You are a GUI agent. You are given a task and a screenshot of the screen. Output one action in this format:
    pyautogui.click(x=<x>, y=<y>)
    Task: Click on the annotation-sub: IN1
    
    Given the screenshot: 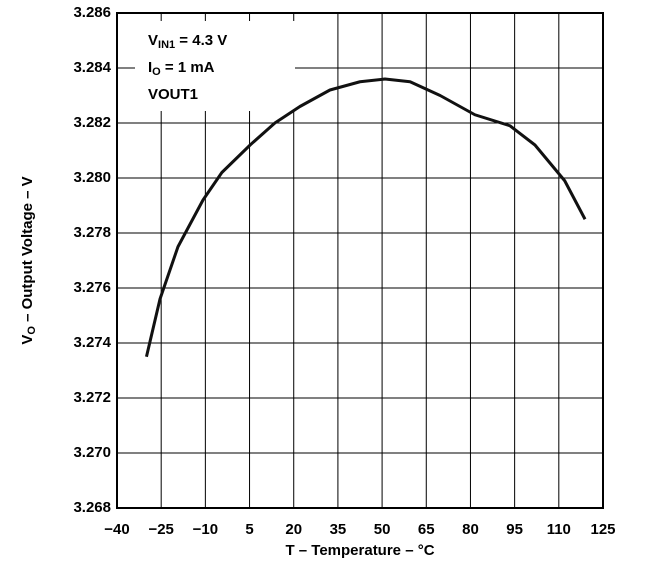 What is the action you would take?
    pyautogui.click(x=166, y=45)
    